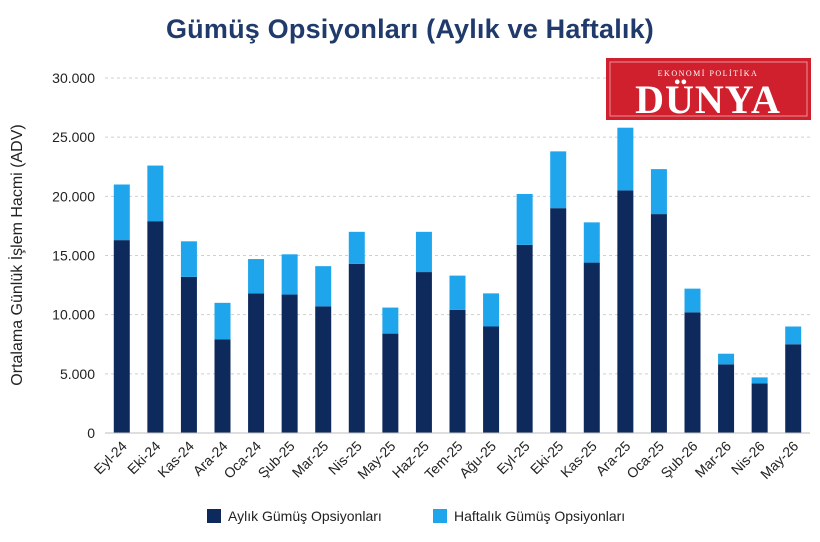  Describe the element at coordinates (376, 460) in the screenshot. I see `x-tick-label: May-25` at that location.